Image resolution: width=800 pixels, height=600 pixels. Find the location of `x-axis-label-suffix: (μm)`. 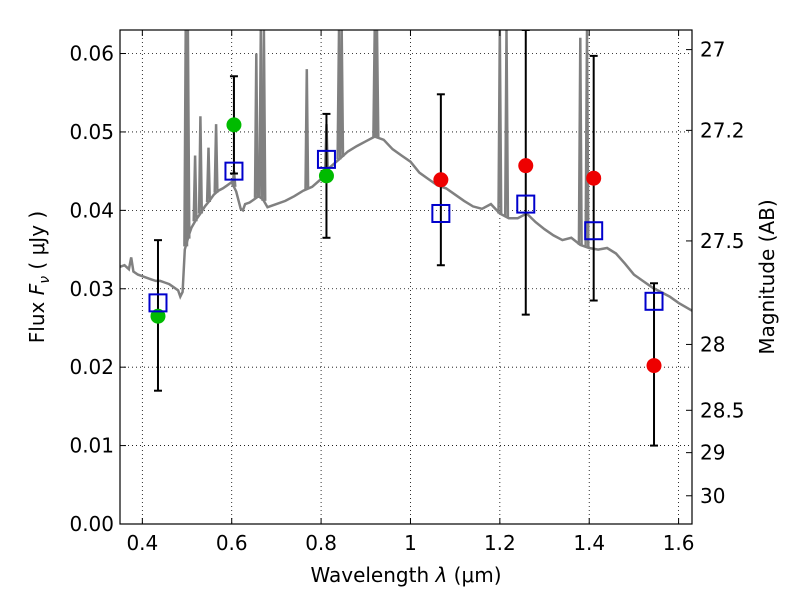

x-axis-label-suffix: (μm) is located at coordinates (474, 575).